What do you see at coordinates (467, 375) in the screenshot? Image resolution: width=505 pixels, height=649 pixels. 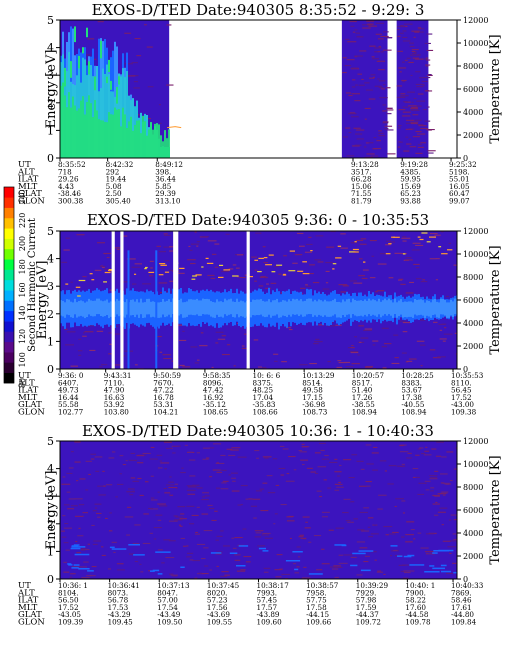 I see `ephemeris-value: 10:35:53` at bounding box center [467, 375].